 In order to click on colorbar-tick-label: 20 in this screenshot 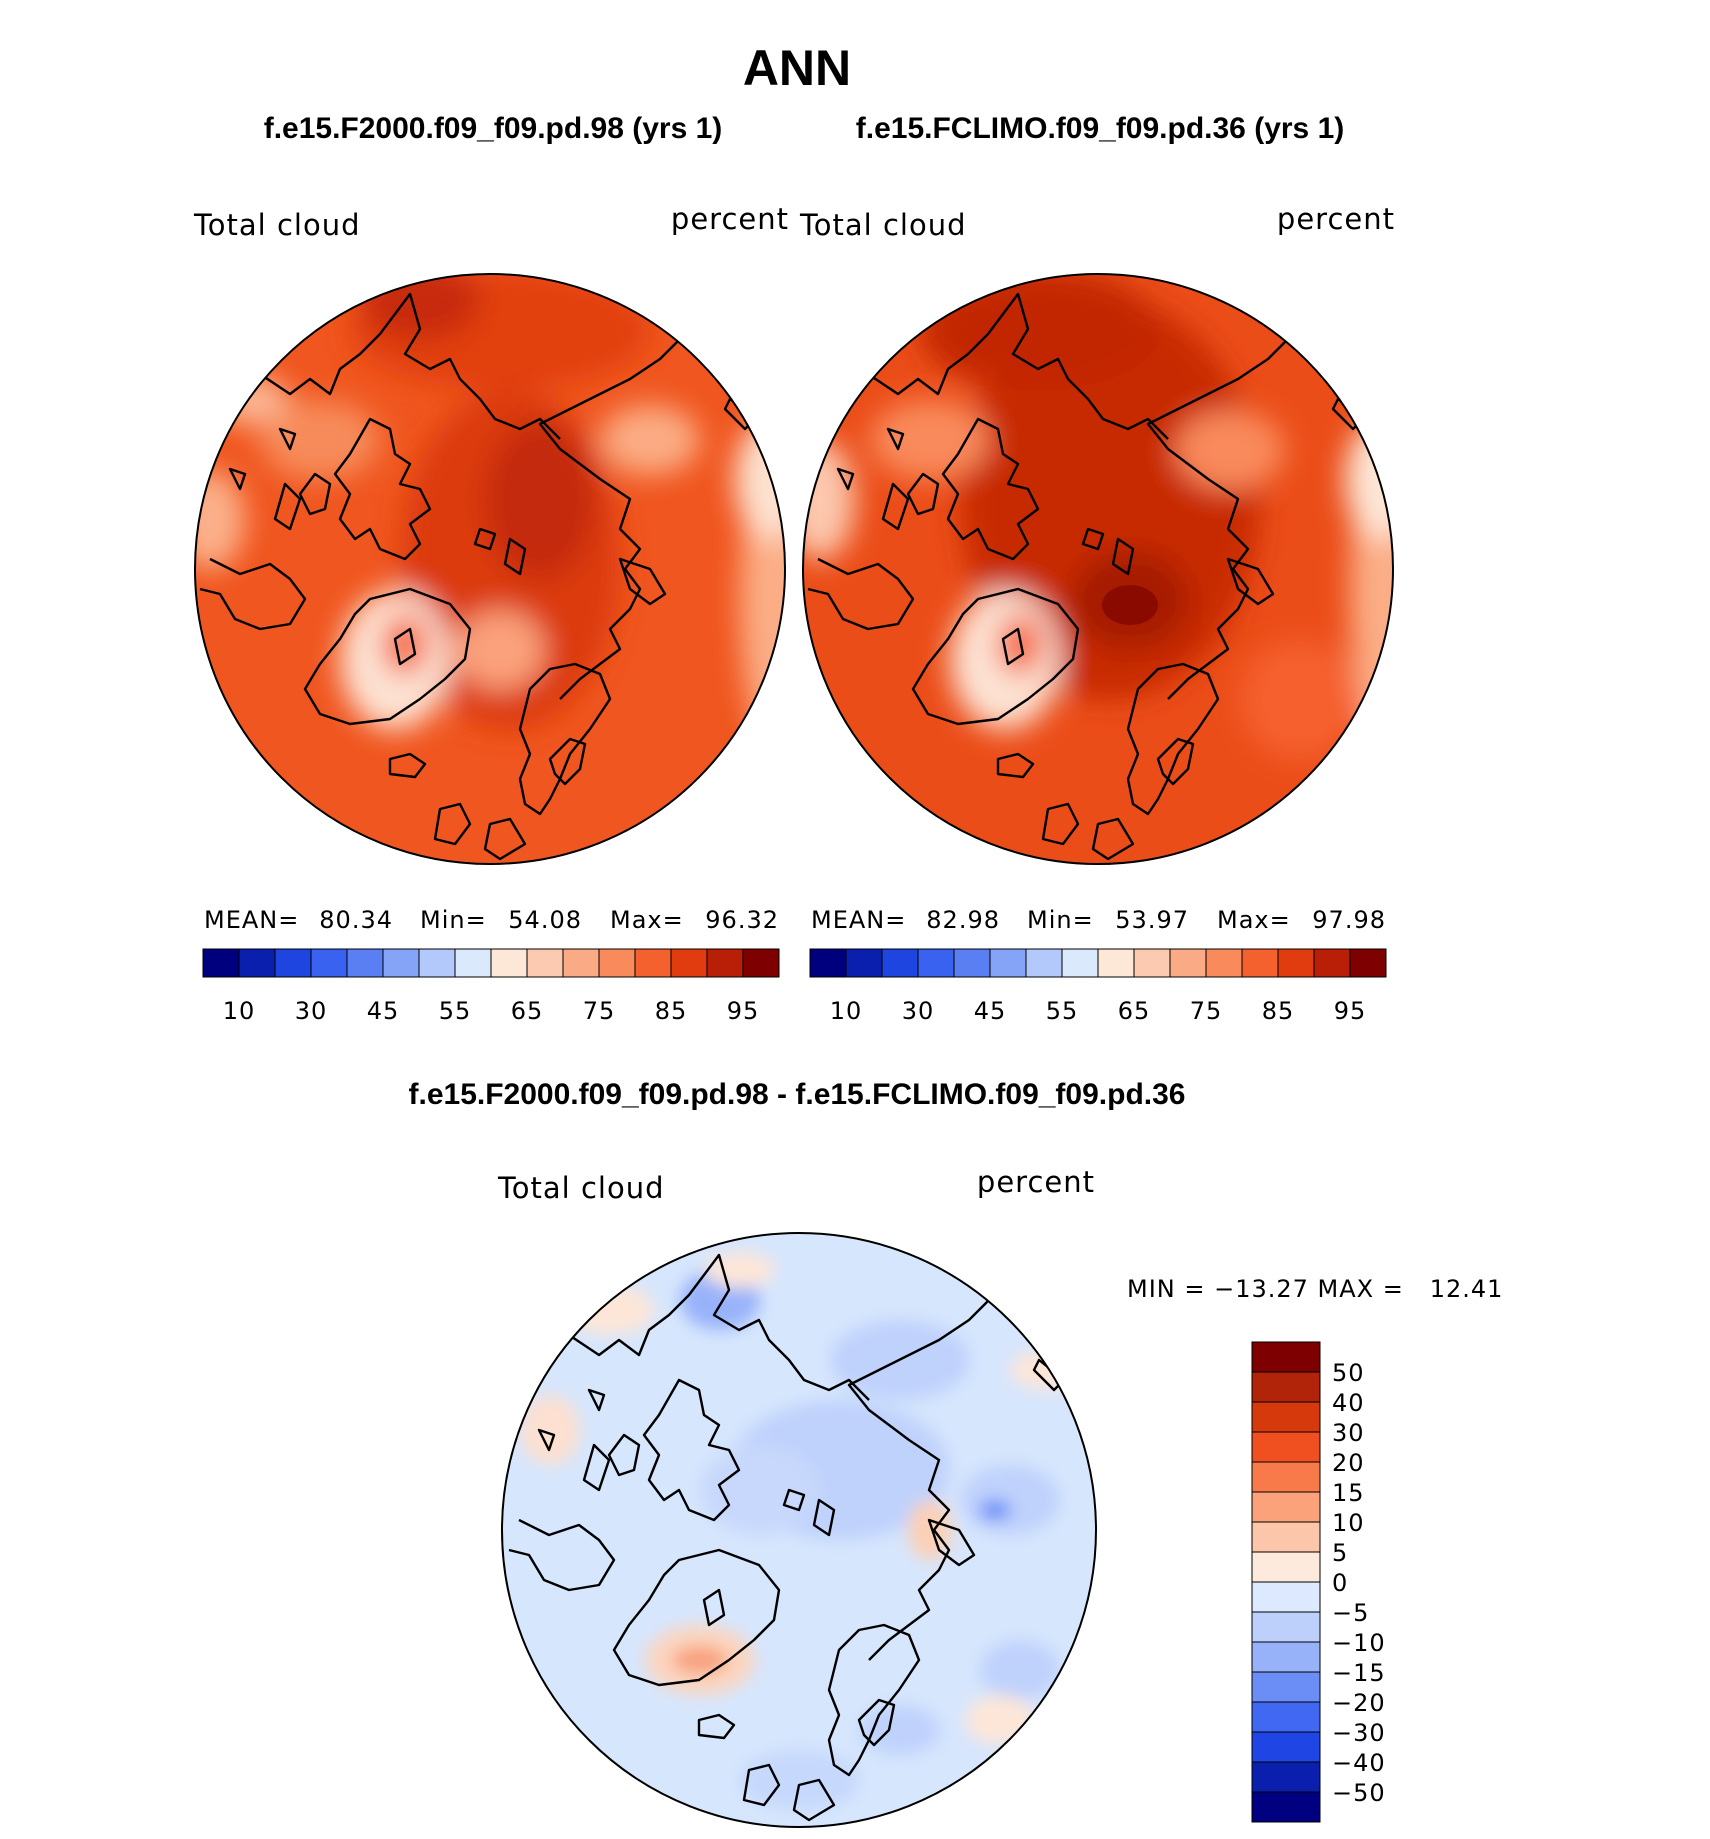, I will do `click(1348, 1463)`.